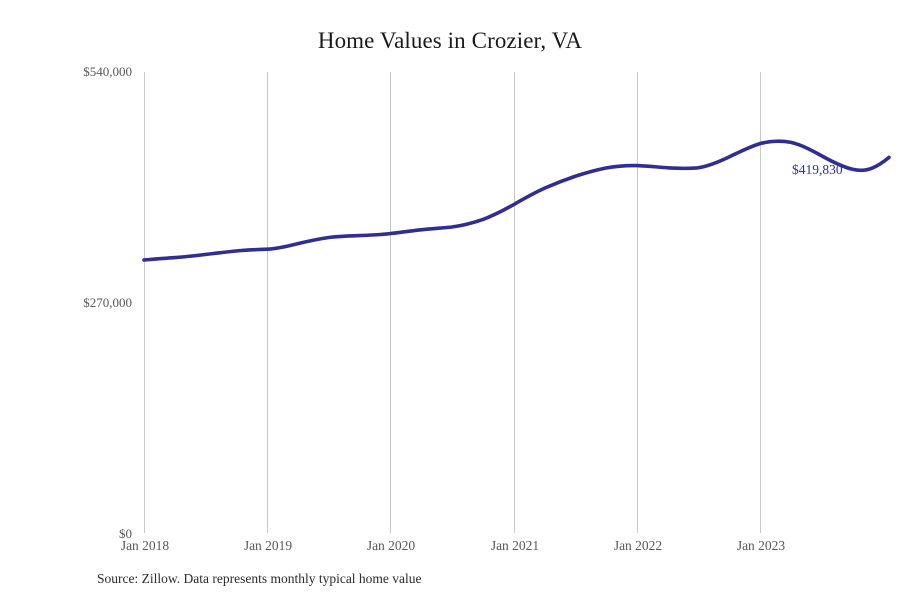  What do you see at coordinates (760, 302) in the screenshot?
I see `gridline-jan-2023` at bounding box center [760, 302].